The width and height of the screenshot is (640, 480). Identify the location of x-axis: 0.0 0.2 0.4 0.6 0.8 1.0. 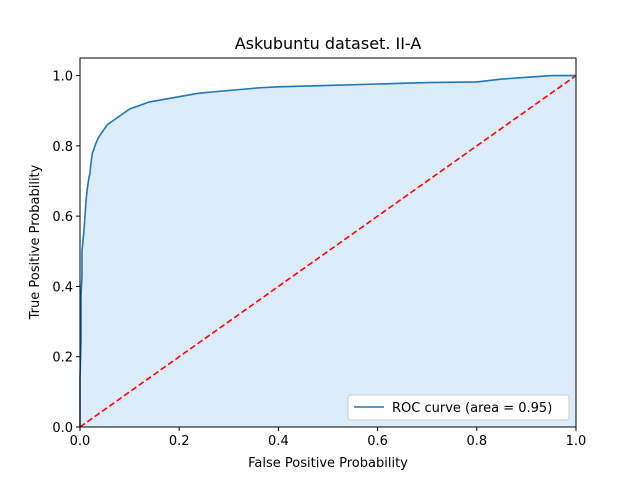
(328, 438).